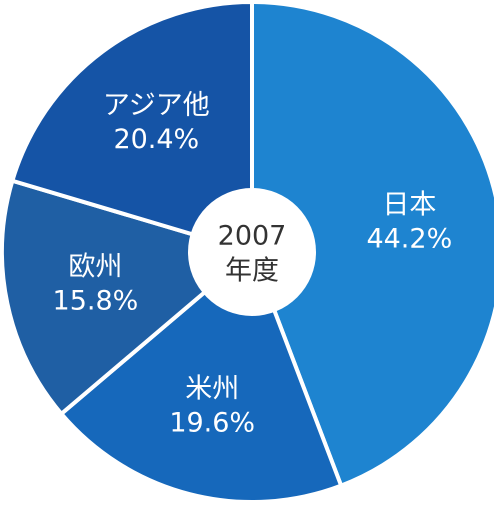 The image size is (494, 506). Describe the element at coordinates (95, 266) in the screenshot. I see `segment-name: 欧州` at that location.